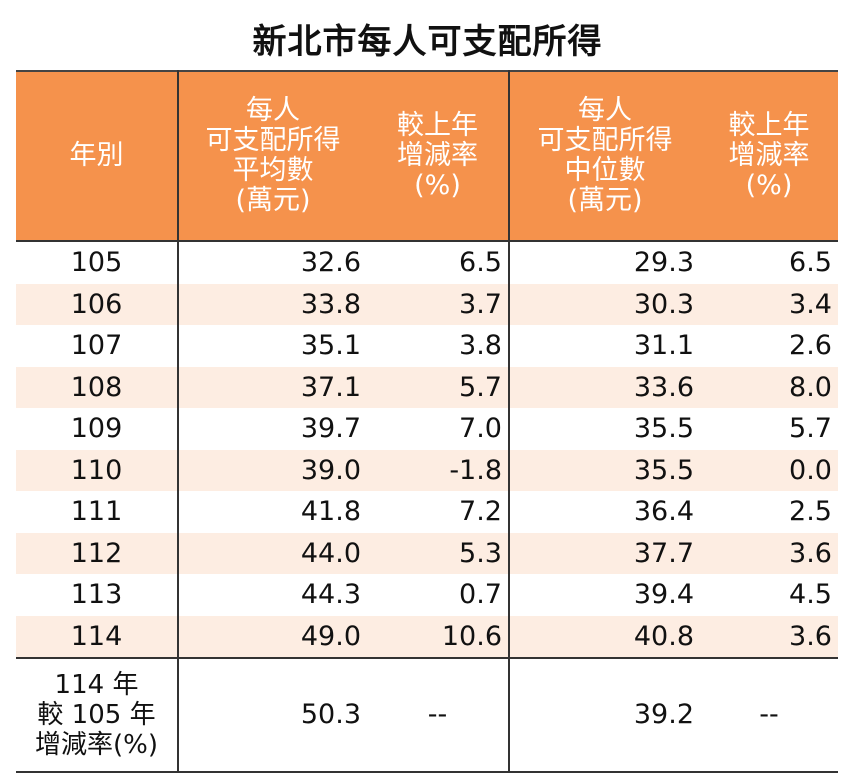  I want to click on mean-change-cell: 3.7, so click(438, 304).